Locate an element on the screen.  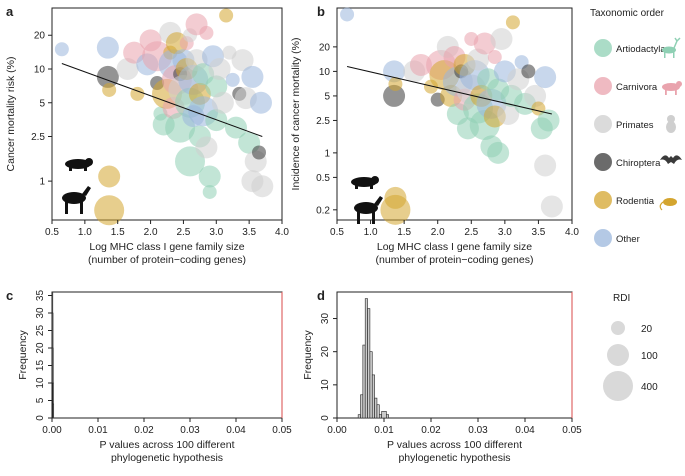
y-tick-label: 0.2 is located at coordinates (323, 210).